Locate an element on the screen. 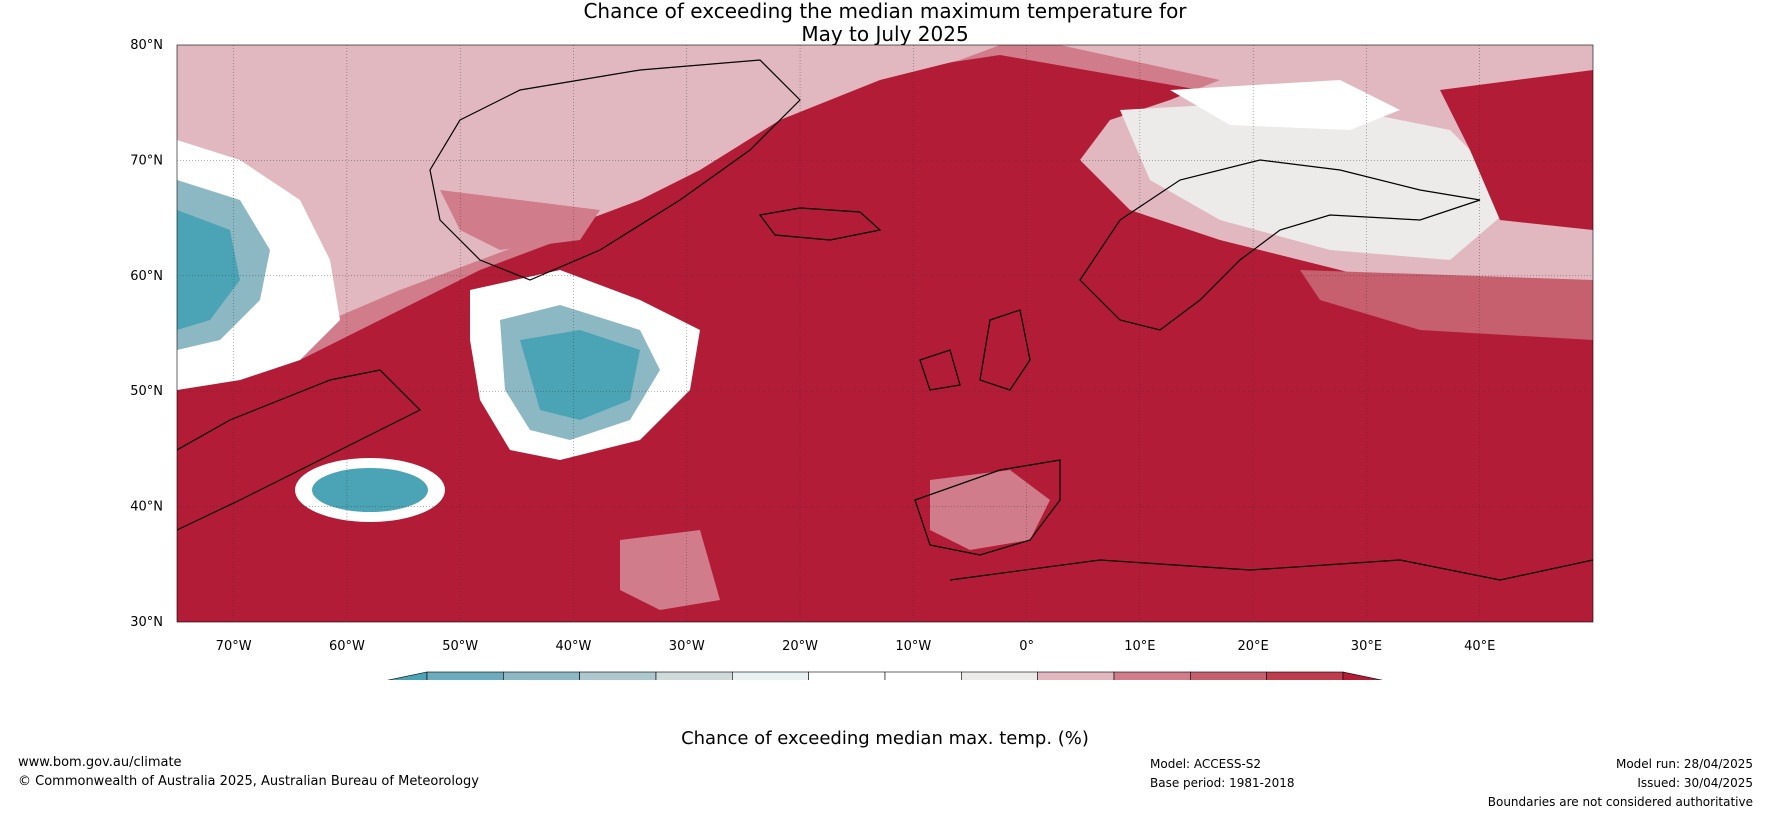 The height and width of the screenshot is (816, 1770). zone-70-interior is located at coordinates (520, 220).